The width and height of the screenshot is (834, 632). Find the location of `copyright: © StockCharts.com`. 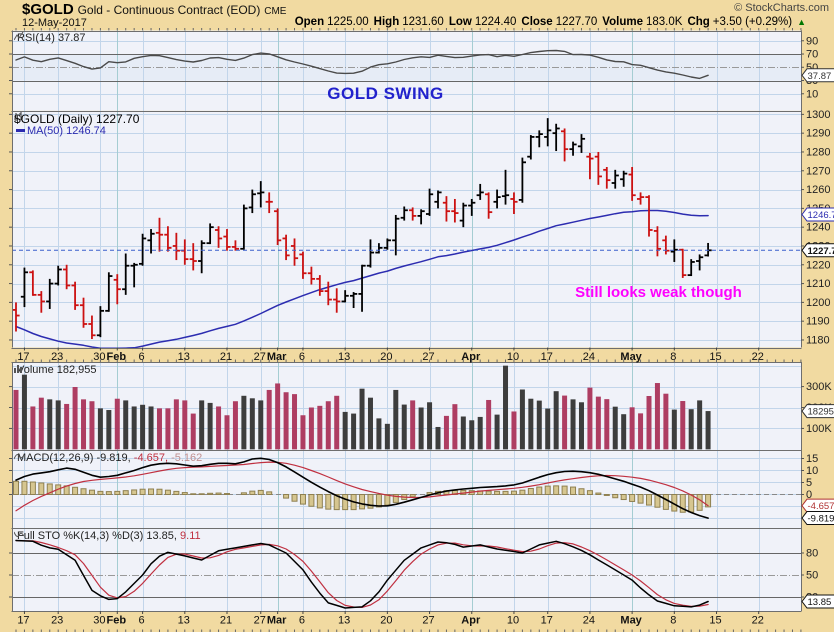

copyright: © StockCharts.com is located at coordinates (781, 8).